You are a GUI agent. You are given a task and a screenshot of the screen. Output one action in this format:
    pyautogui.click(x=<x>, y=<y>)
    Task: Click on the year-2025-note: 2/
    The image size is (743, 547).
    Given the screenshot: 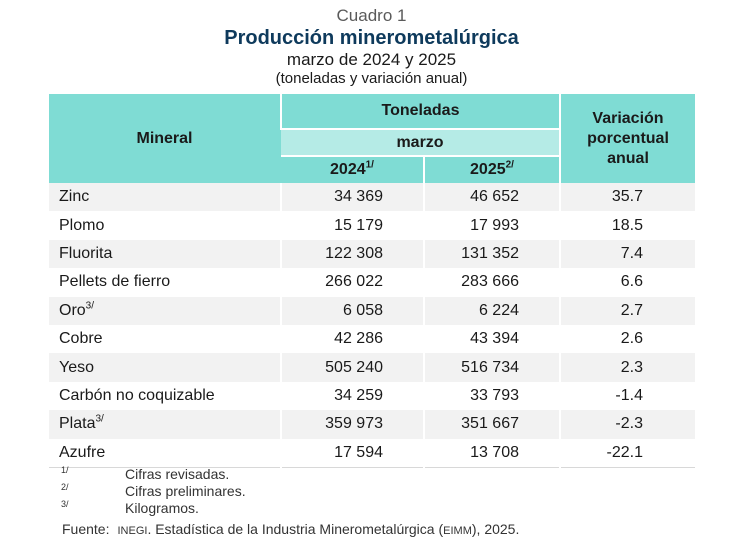 What is the action you would take?
    pyautogui.click(x=509, y=165)
    